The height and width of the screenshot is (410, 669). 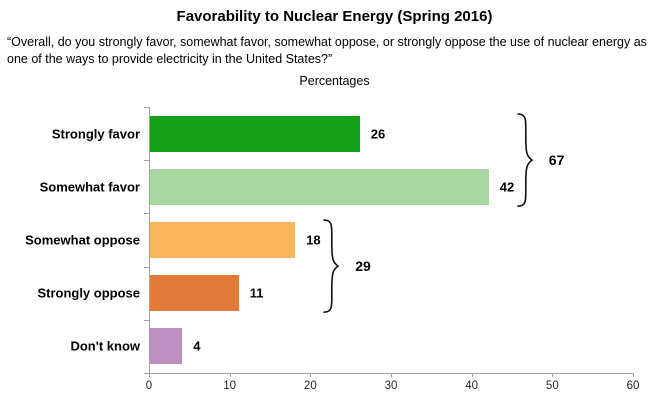 What do you see at coordinates (552, 386) in the screenshot?
I see `x-axis-tick-label: 50` at bounding box center [552, 386].